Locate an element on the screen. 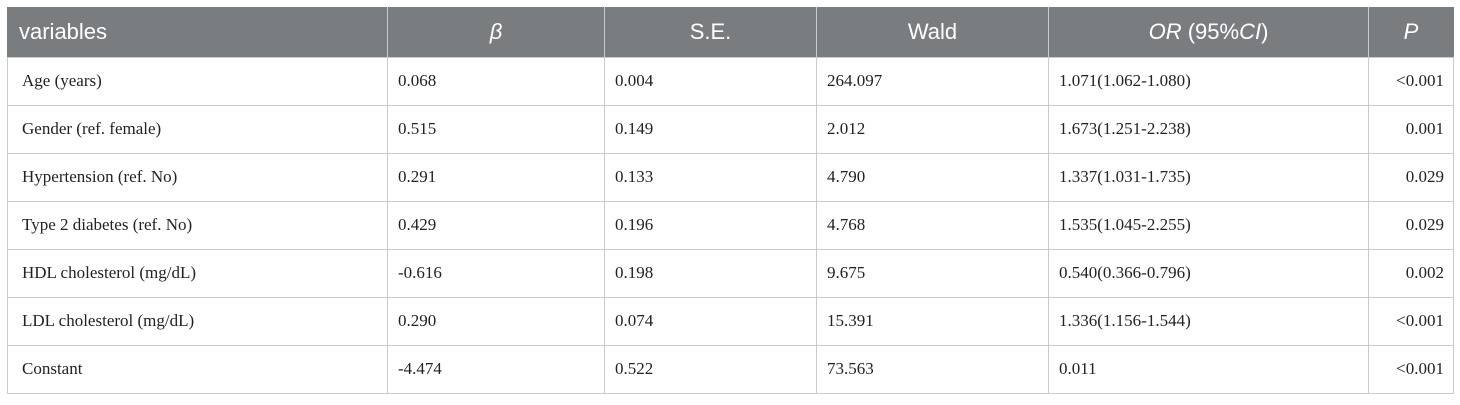 The width and height of the screenshot is (1460, 405). cell-se: 0.133 is located at coordinates (710, 177).